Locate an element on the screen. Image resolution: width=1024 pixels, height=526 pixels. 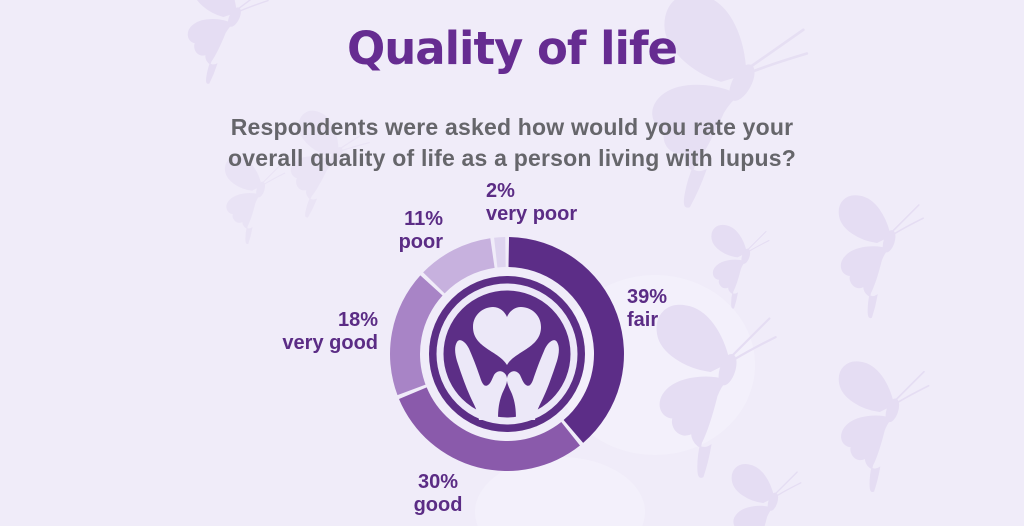
segment-name: very poor is located at coordinates (532, 214).